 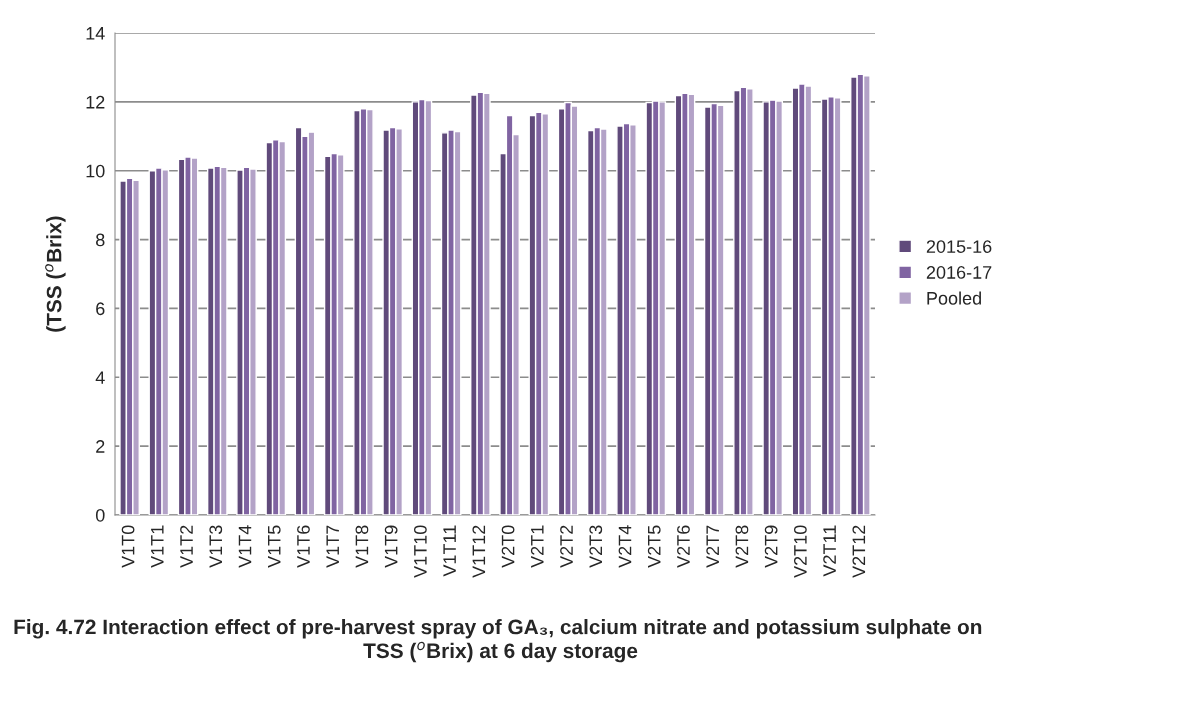 What do you see at coordinates (95, 102) in the screenshot?
I see `y-tick-label: 12` at bounding box center [95, 102].